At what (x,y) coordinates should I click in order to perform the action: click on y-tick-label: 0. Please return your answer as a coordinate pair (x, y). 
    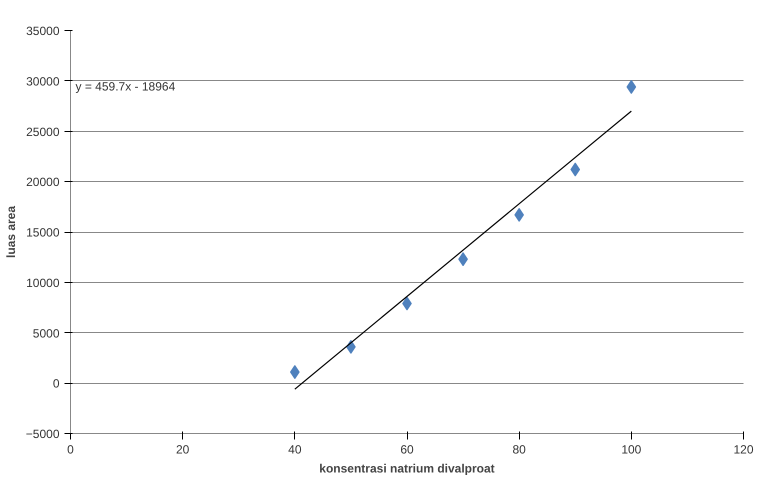
    Looking at the image, I should click on (56, 383).